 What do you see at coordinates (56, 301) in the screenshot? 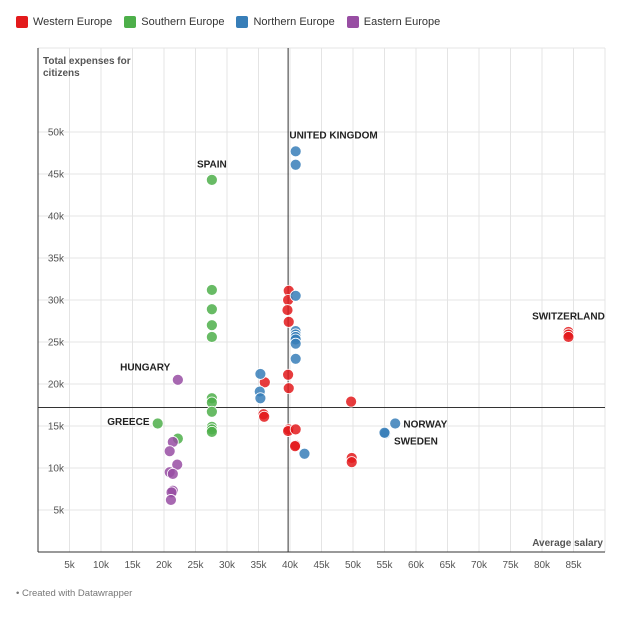
I see `y-tick-label: 30k` at bounding box center [56, 301].